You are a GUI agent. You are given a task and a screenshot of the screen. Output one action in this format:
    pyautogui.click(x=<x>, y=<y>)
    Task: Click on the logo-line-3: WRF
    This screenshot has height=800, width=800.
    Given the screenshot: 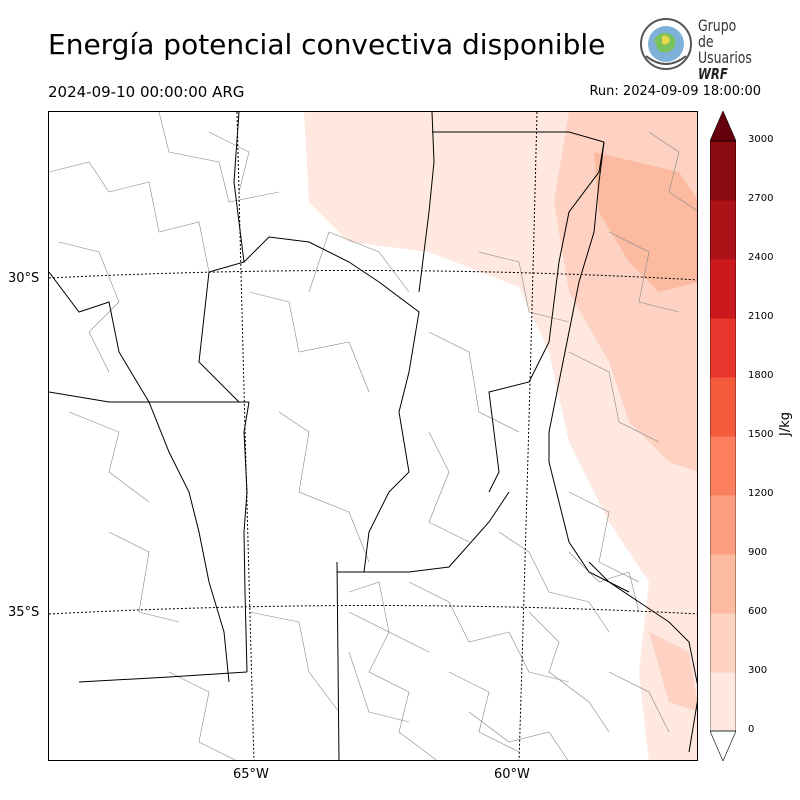 What is the action you would take?
    pyautogui.click(x=713, y=74)
    